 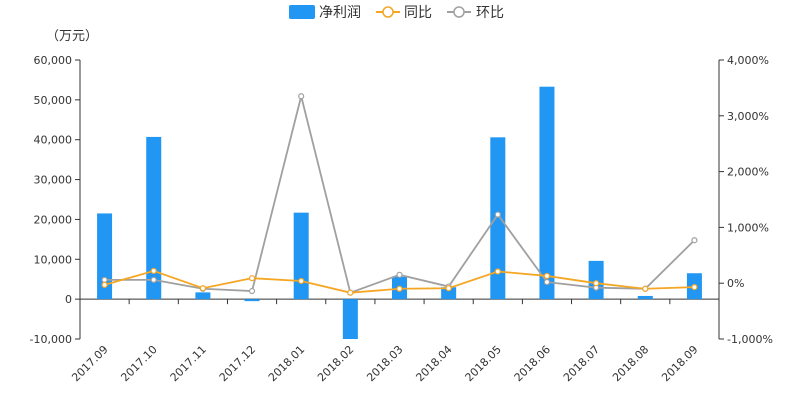 I want to click on right-tick-label: 4,000%, so click(x=748, y=60).